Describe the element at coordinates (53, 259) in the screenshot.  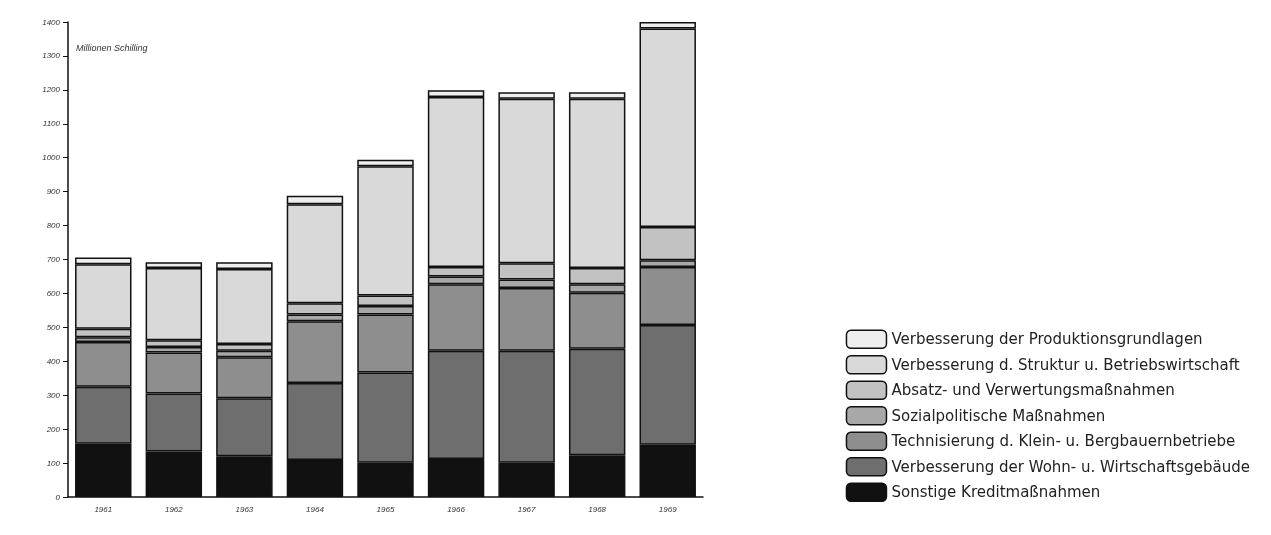
I see `y-tick-label: 700` at that location.